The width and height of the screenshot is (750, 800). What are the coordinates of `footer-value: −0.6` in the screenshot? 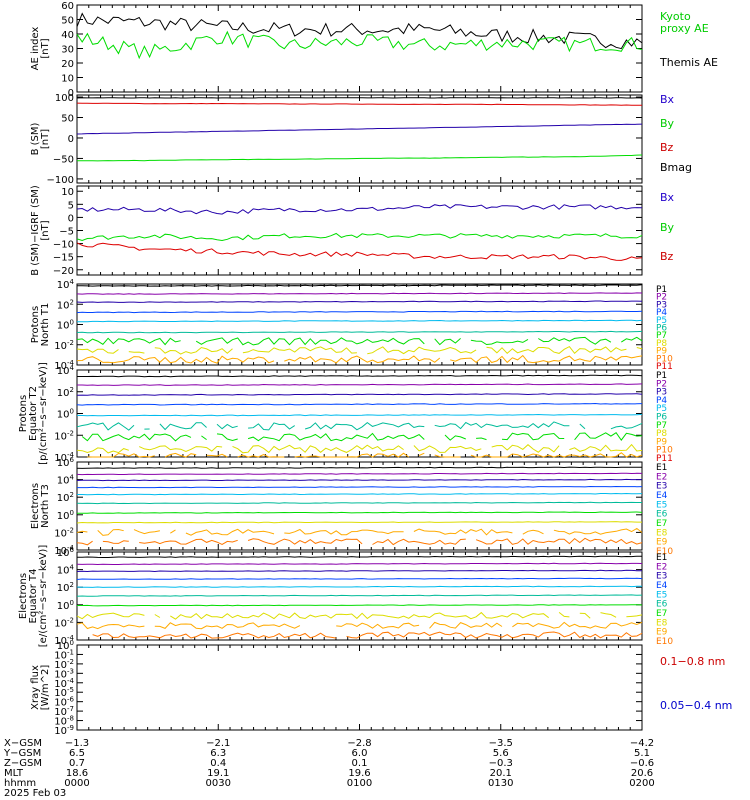 It's located at (642, 763).